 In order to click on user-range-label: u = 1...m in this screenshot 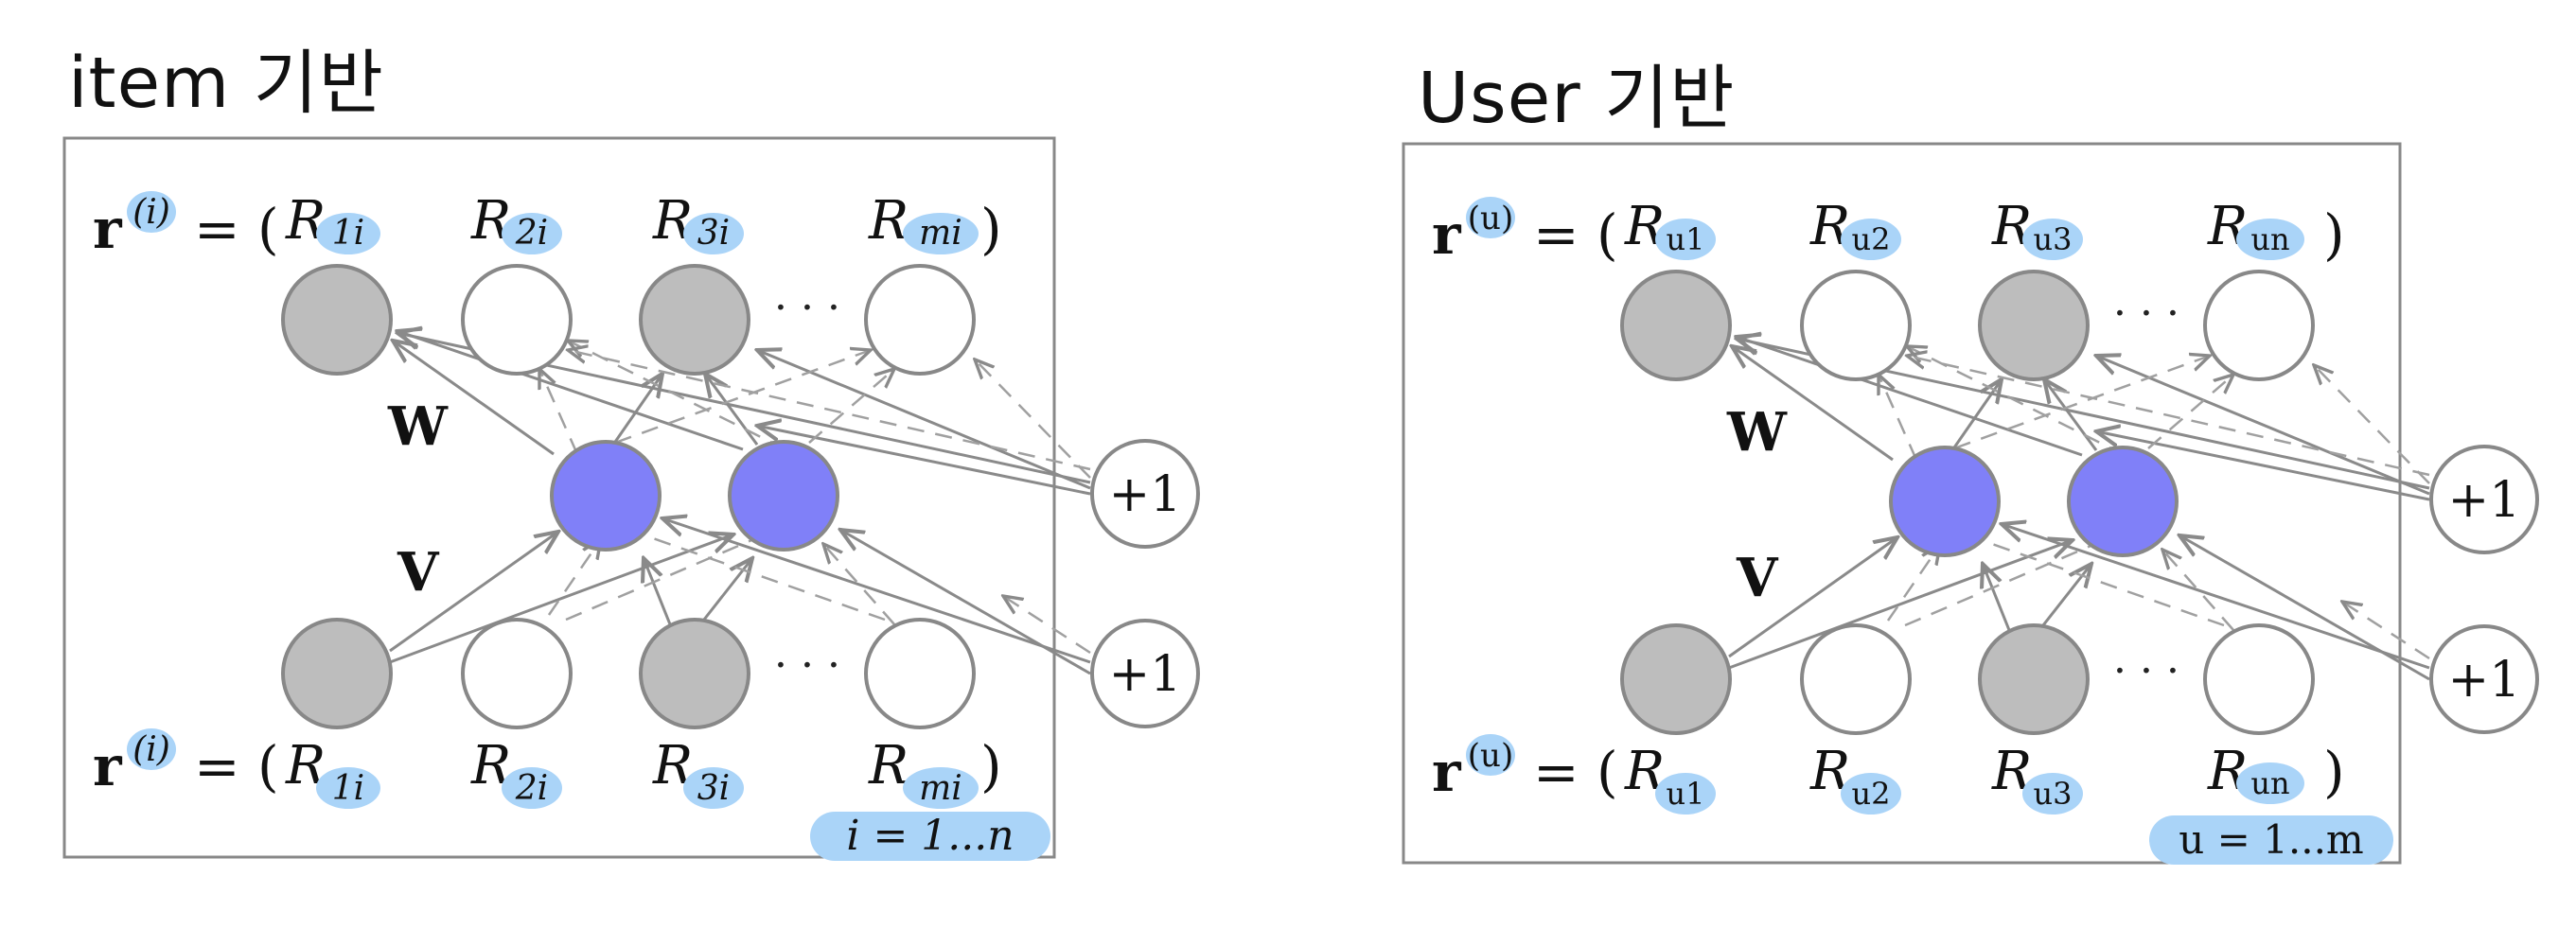, I will do `click(2271, 839)`.